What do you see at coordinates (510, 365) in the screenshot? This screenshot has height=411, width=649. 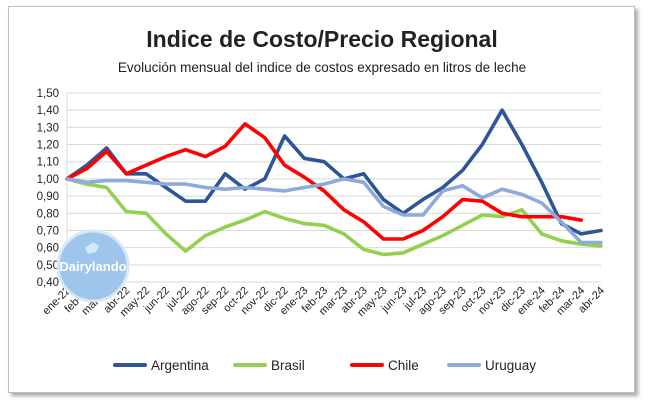 I see `legend-label-uruguay: Uruguay` at bounding box center [510, 365].